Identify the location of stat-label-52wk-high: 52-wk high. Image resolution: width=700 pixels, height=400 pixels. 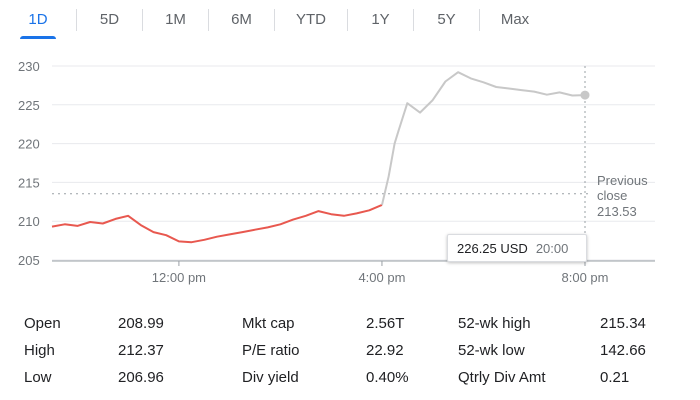
(494, 323).